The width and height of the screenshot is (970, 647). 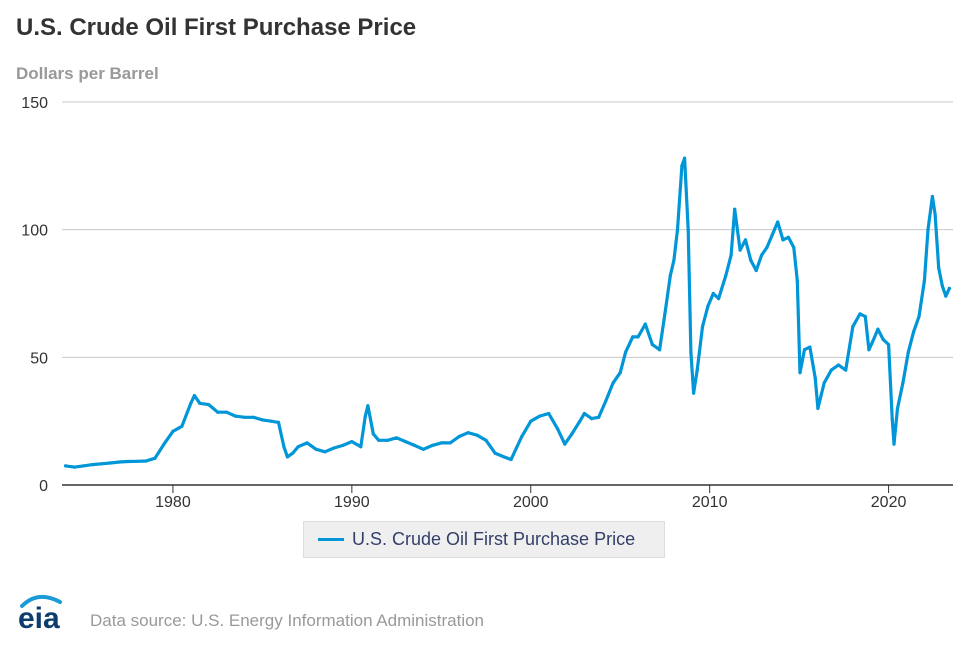 What do you see at coordinates (39, 617) in the screenshot?
I see `svg-text: eia` at bounding box center [39, 617].